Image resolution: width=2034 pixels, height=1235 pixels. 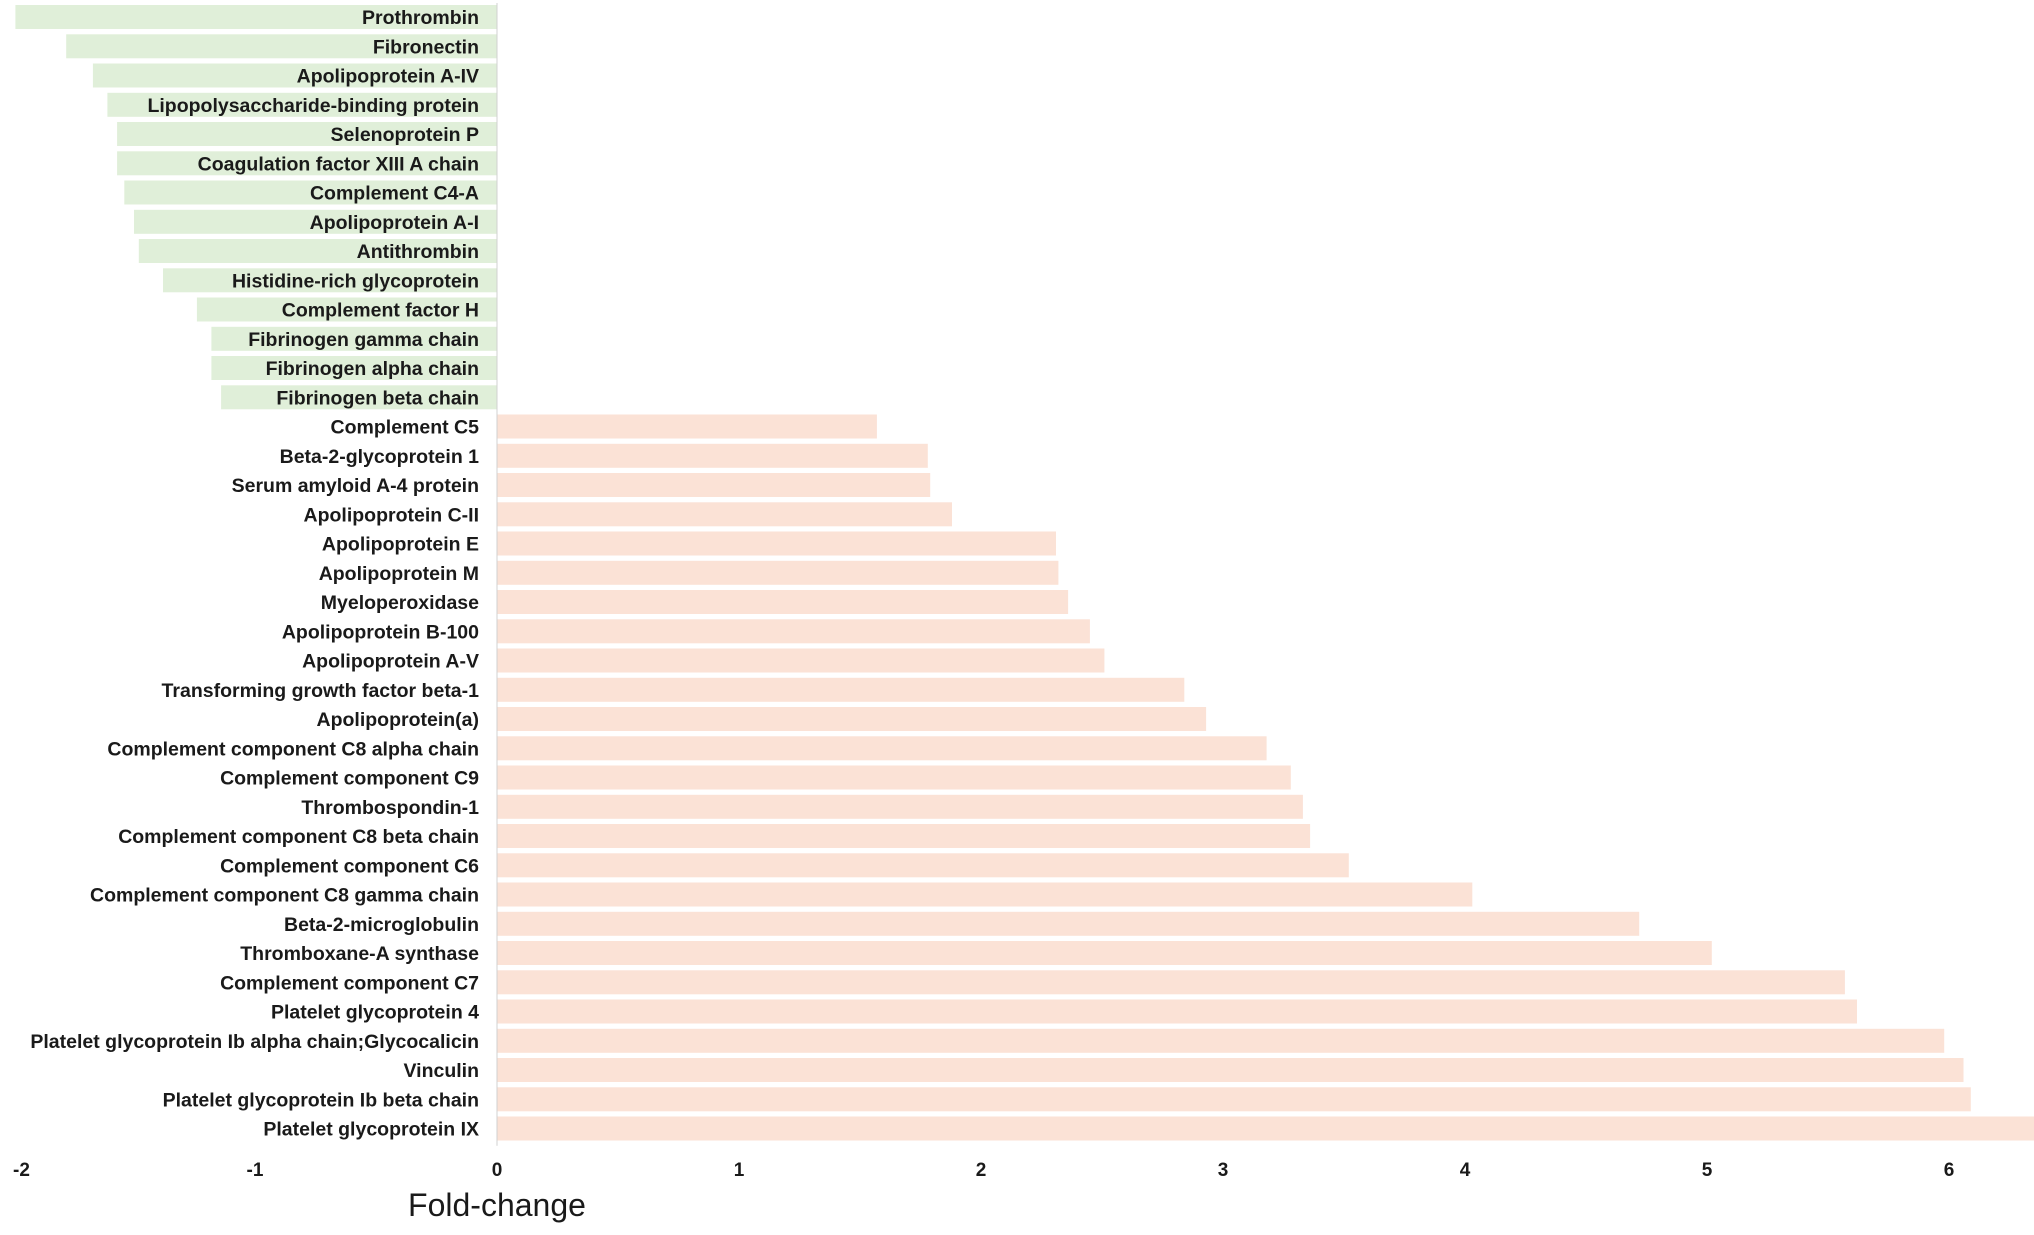 I want to click on category-label: Apolipoprotein E, so click(x=400, y=545).